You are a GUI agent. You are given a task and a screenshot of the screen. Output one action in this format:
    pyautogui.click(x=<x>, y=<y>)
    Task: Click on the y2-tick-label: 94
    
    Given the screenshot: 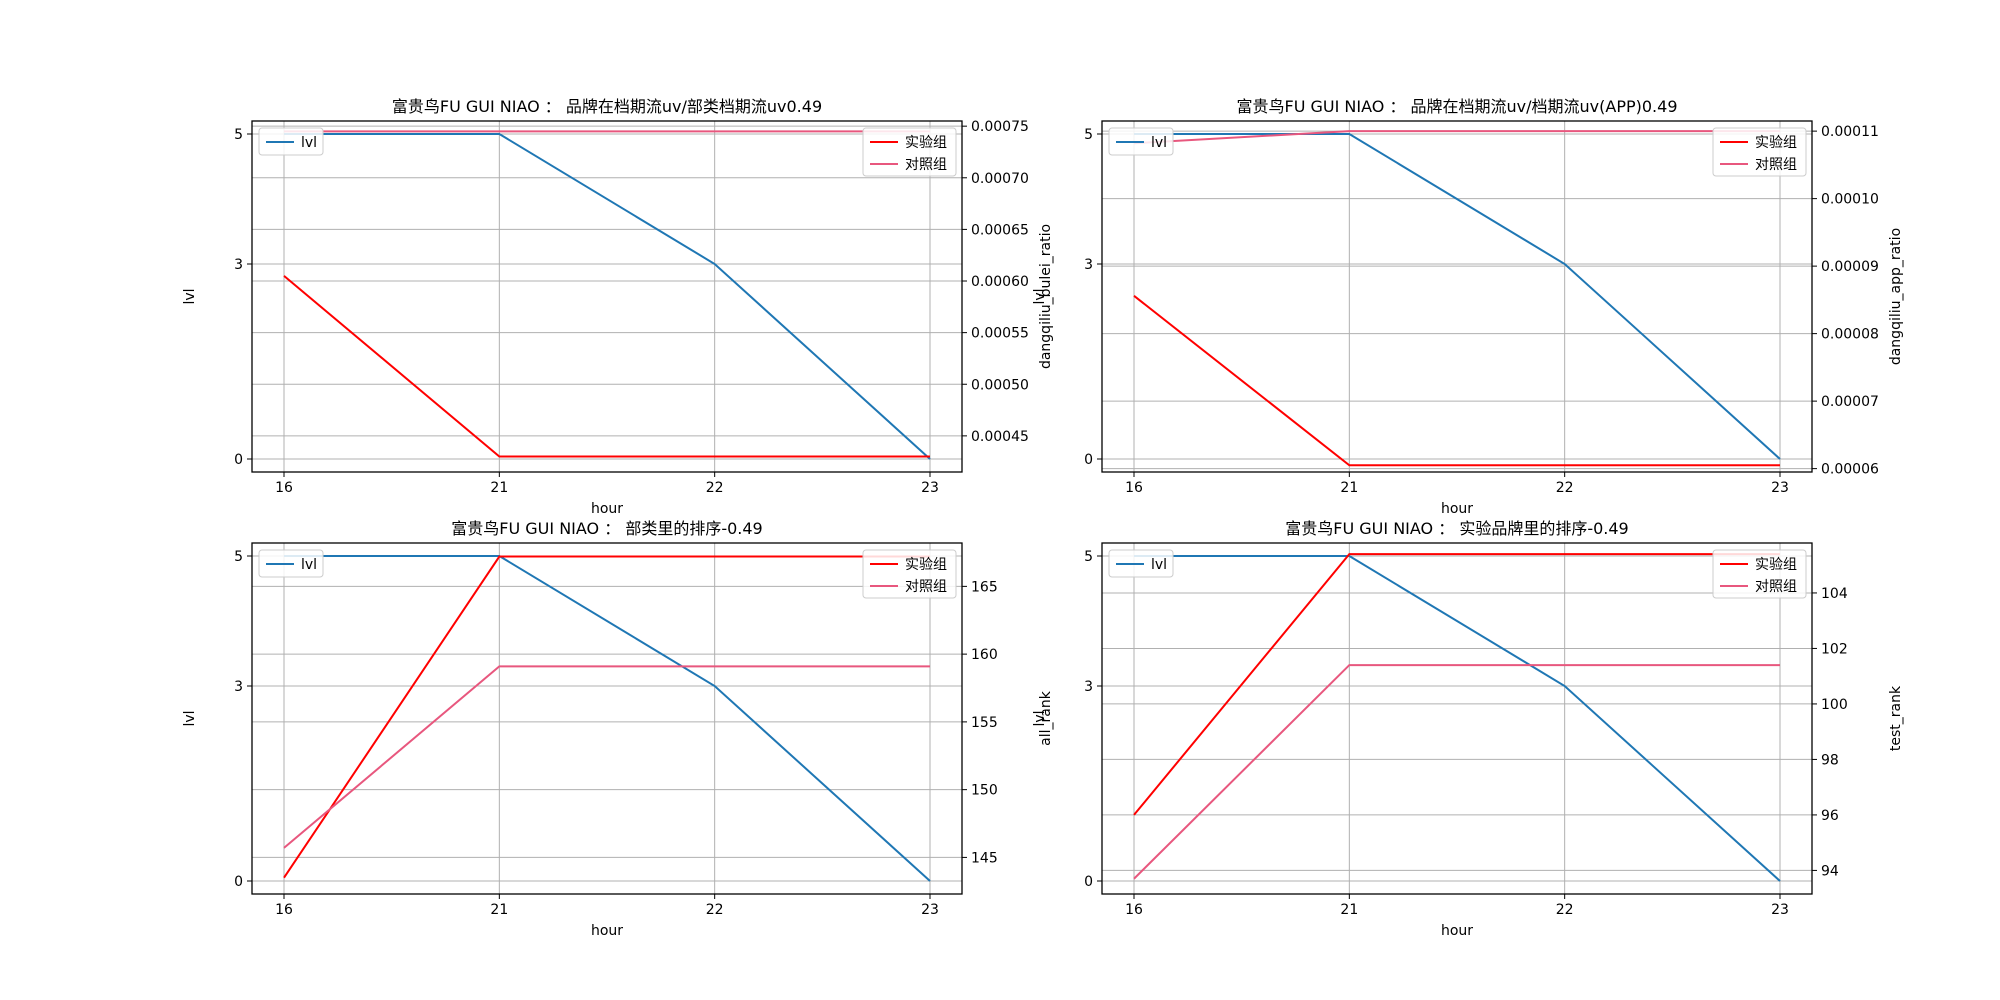 What is the action you would take?
    pyautogui.click(x=1830, y=871)
    